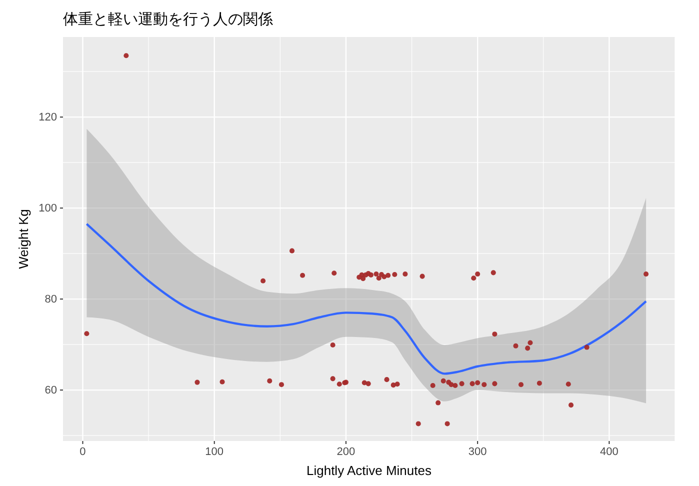 This screenshot has width=699, height=486. What do you see at coordinates (50, 390) in the screenshot?
I see `y-tick-label: 60` at bounding box center [50, 390].